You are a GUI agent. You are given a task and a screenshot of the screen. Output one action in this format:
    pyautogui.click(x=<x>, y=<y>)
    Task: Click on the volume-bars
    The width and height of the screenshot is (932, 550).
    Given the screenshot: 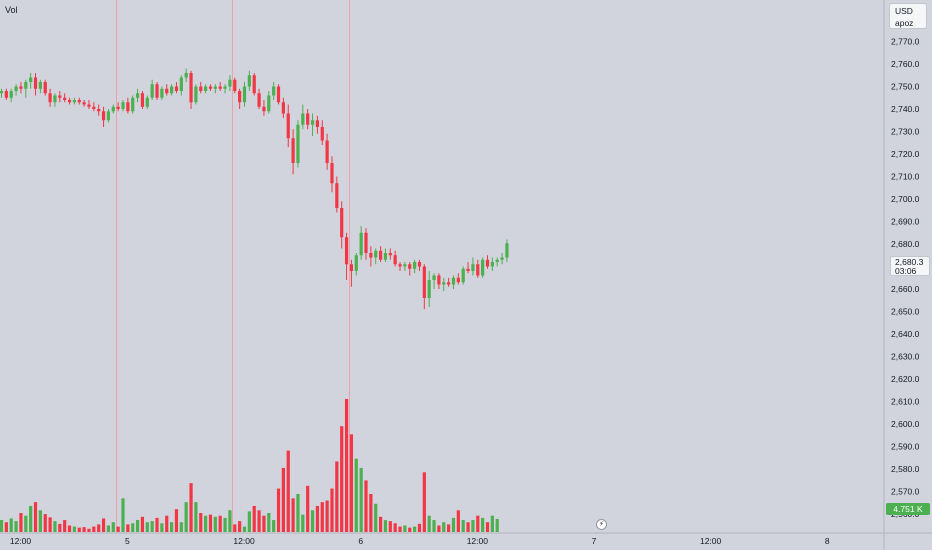 What is the action you would take?
    pyautogui.click(x=249, y=465)
    